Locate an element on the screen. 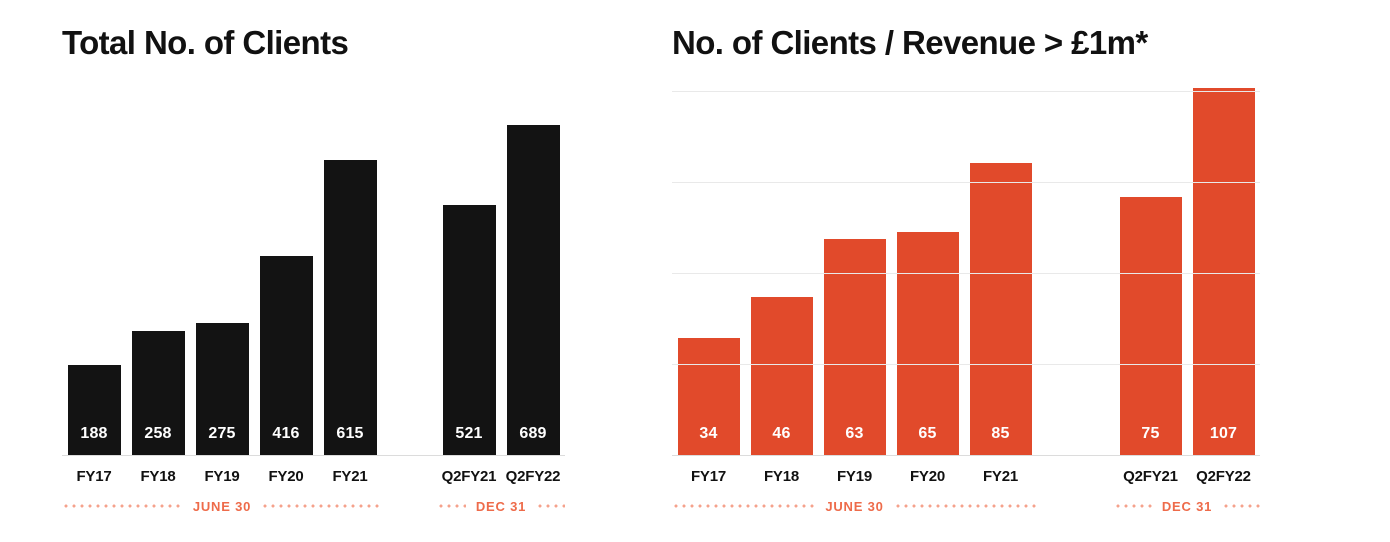 This screenshot has width=1390, height=542. bar-fy17: 34 is located at coordinates (708, 396).